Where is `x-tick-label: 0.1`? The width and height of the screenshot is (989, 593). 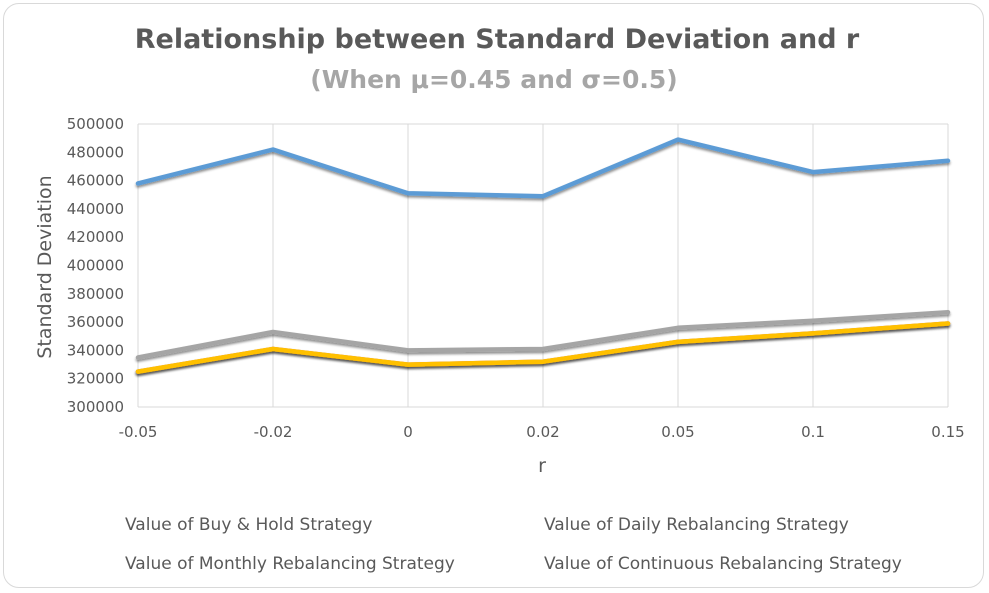 x-tick-label: 0.1 is located at coordinates (813, 432).